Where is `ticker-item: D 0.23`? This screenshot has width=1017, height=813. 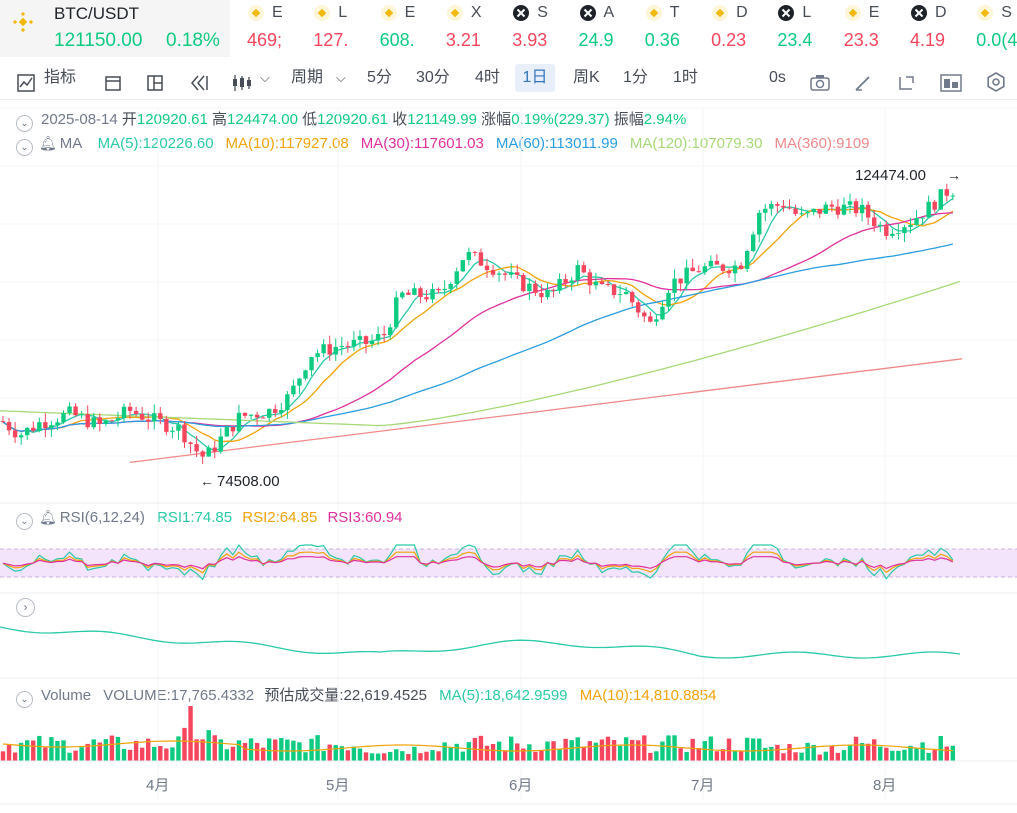
ticker-item: D 0.23 is located at coordinates (731, 28).